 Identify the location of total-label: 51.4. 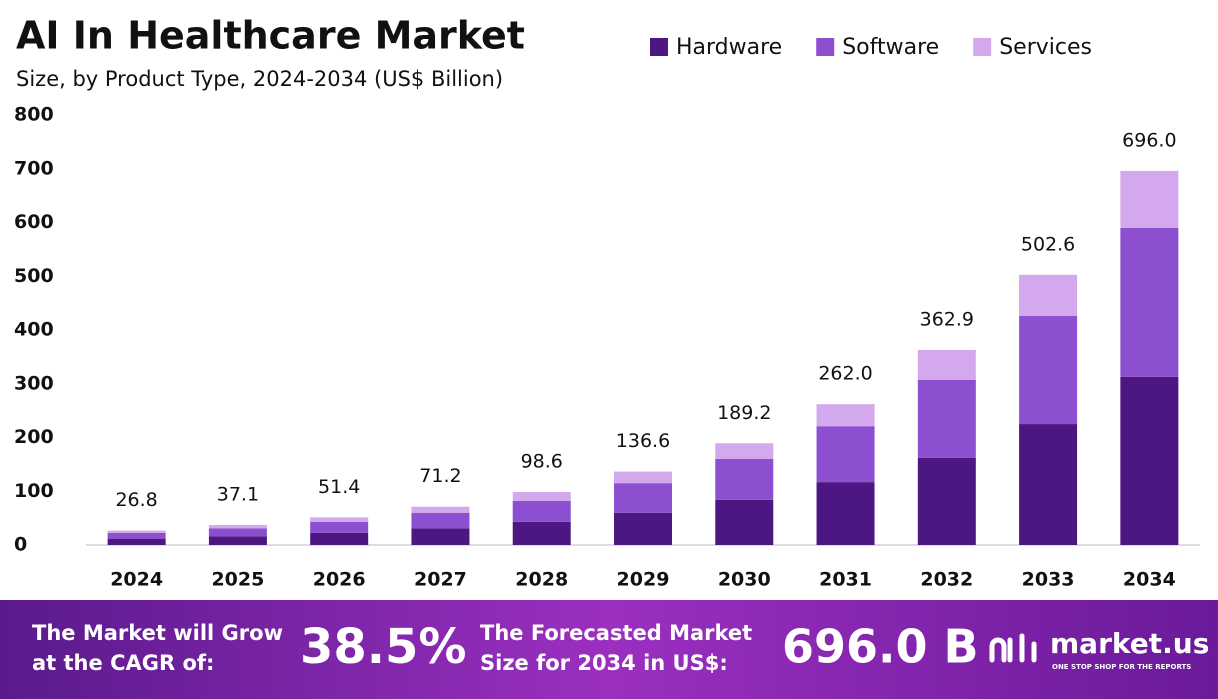
(339, 487).